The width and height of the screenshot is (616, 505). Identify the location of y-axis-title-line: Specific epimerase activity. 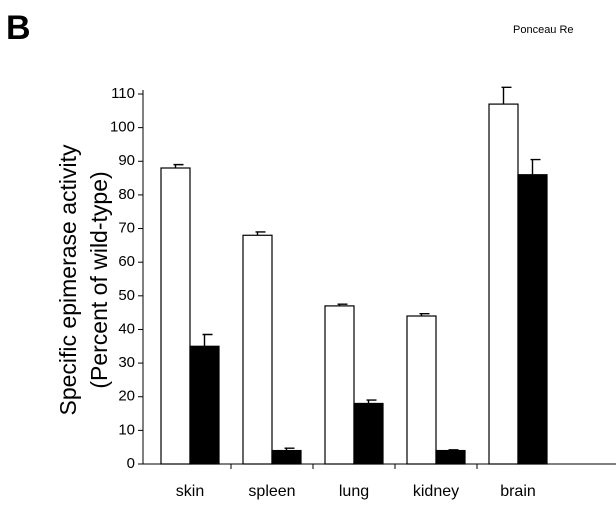
(68, 279).